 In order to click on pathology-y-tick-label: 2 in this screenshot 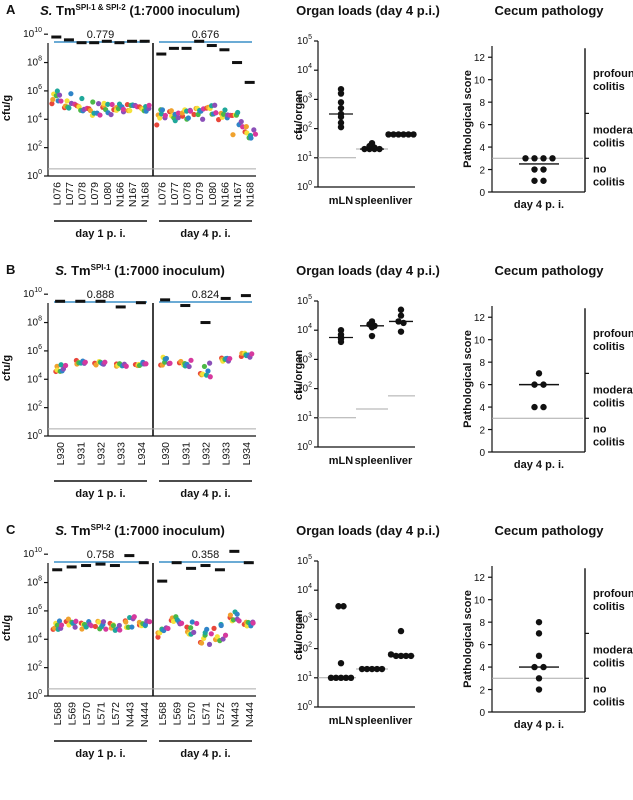, I will do `click(482, 691)`.